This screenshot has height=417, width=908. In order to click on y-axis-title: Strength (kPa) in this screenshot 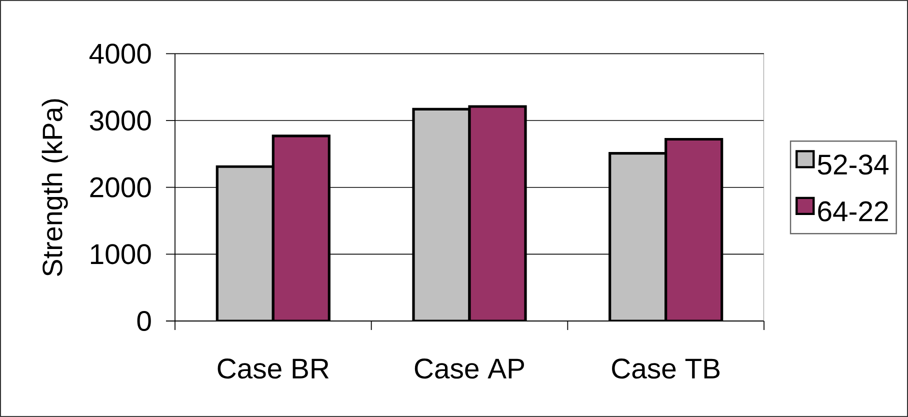, I will do `click(55, 187)`.